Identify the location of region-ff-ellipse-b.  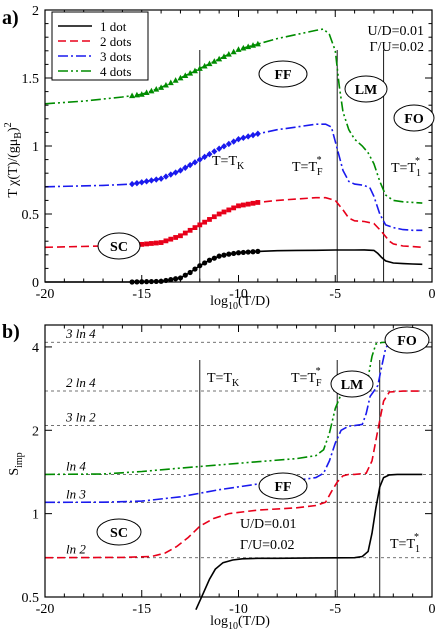
(283, 486).